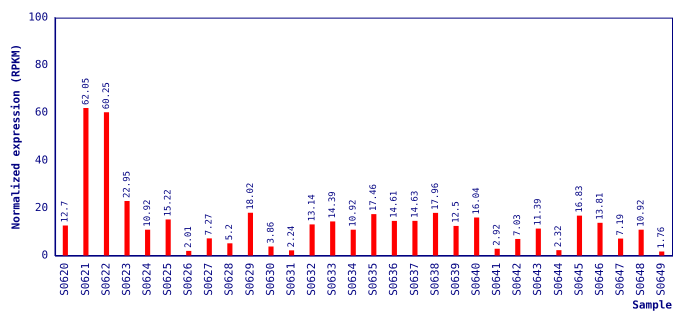 Image resolution: width=690 pixels, height=320 pixels. What do you see at coordinates (65, 279) in the screenshot?
I see `x-tick-label: S0620` at bounding box center [65, 279].